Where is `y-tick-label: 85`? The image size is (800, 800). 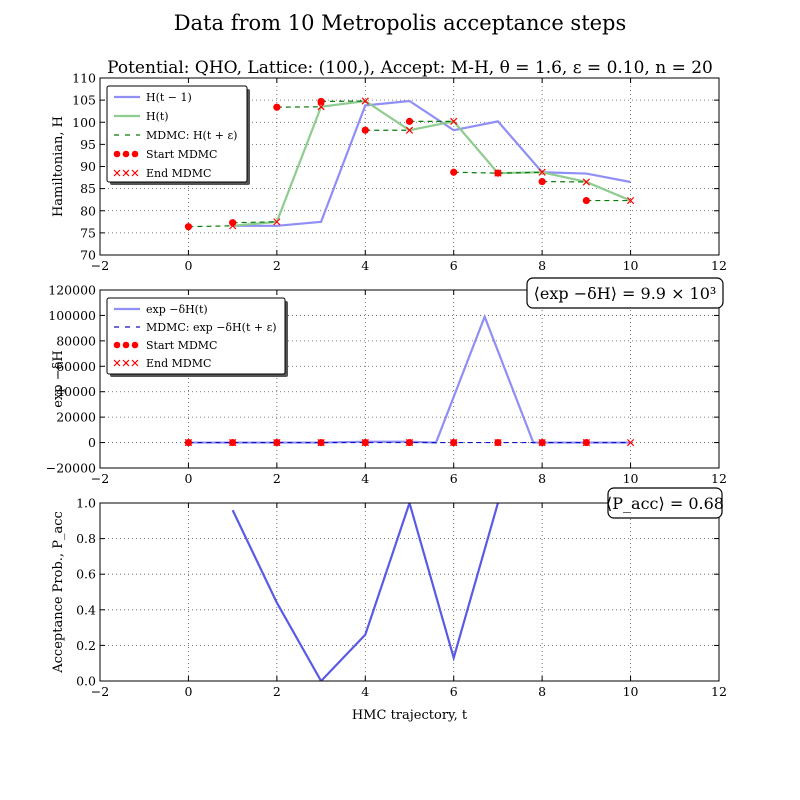
y-tick-label: 85 is located at coordinates (88, 188).